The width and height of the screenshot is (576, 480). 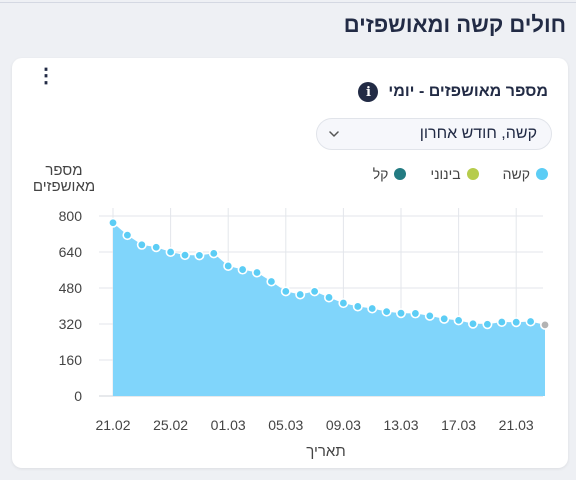 What do you see at coordinates (63, 170) in the screenshot?
I see `y-axis-title-line1: מספר` at bounding box center [63, 170].